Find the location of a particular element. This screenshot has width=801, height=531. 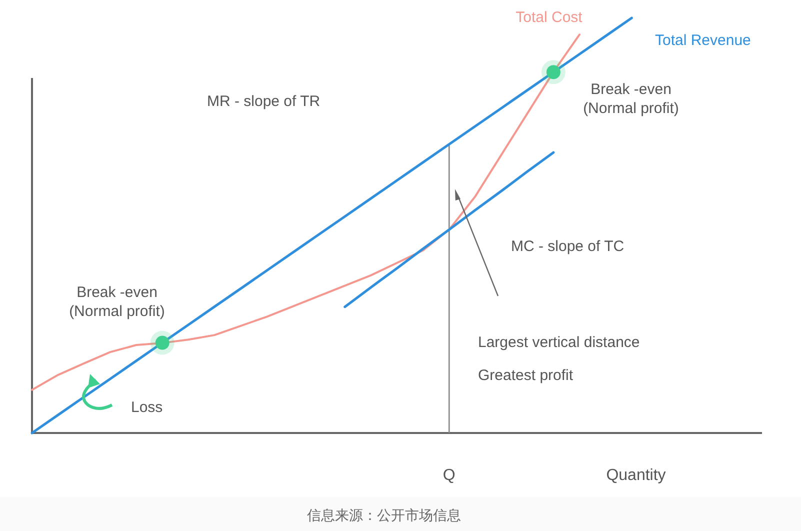

annotation: Largest vertical distance is located at coordinates (559, 342).